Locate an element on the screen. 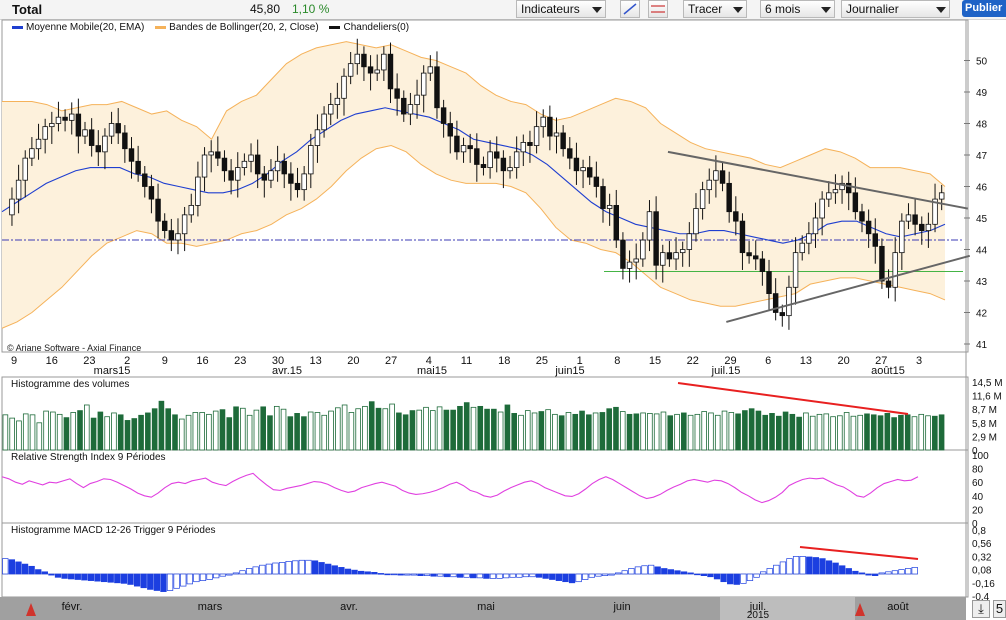  x-tick-month: avr.15 is located at coordinates (287, 371).